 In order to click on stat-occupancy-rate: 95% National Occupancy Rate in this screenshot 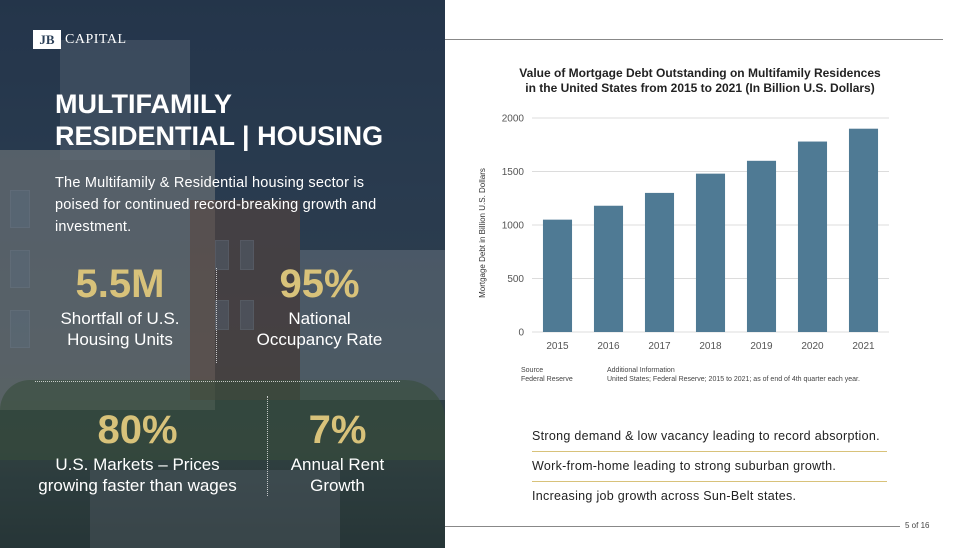, I will do `click(319, 306)`.